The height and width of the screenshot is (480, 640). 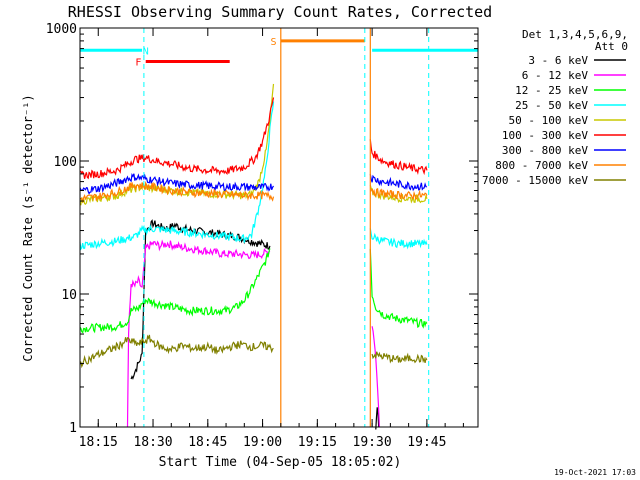 What do you see at coordinates (317, 442) in the screenshot?
I see `x-tick-label: 19:15` at bounding box center [317, 442].